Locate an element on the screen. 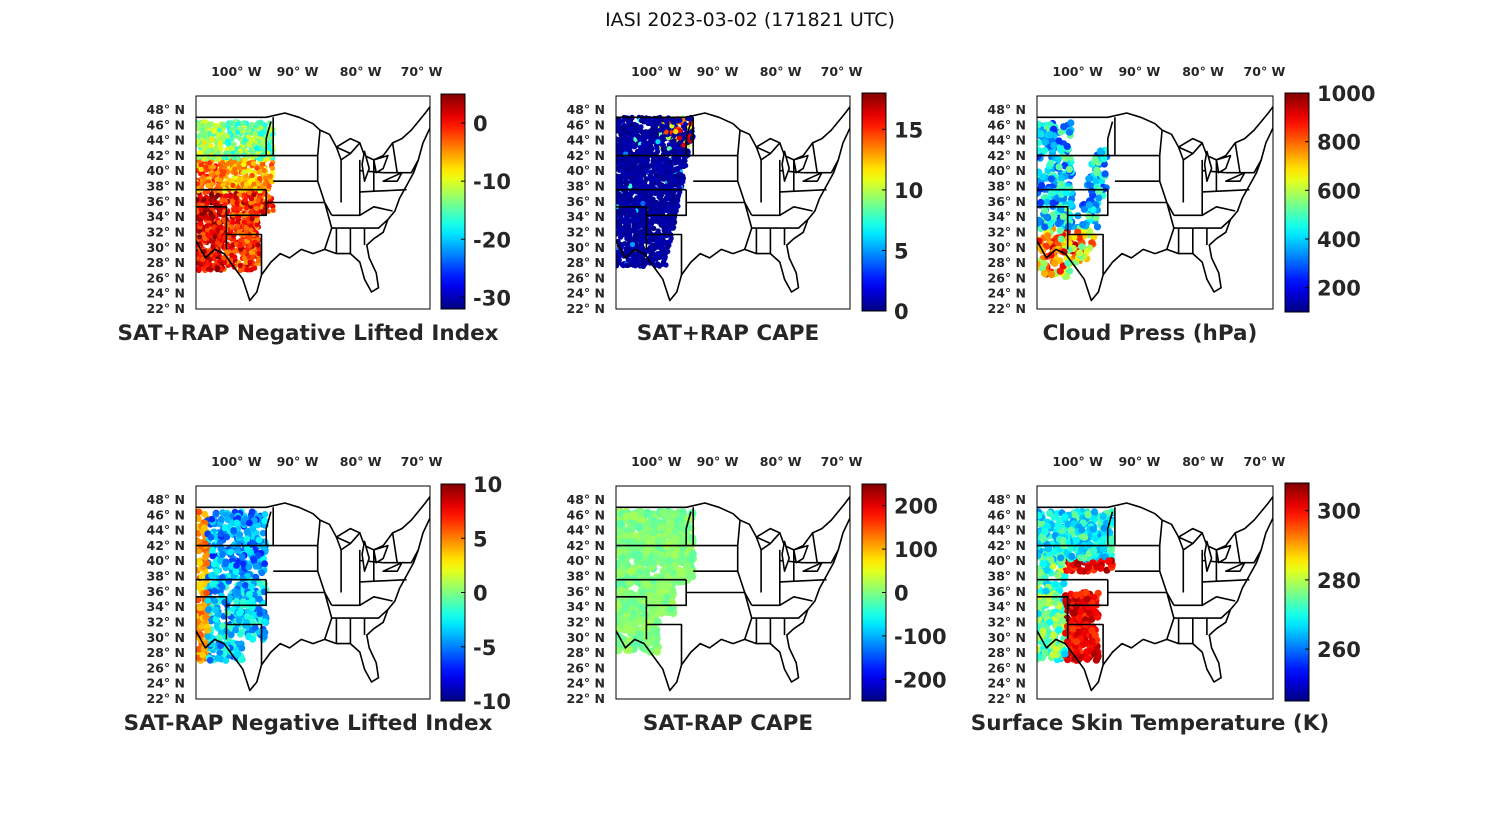  colorbar-tick-label: -5 is located at coordinates (484, 648).